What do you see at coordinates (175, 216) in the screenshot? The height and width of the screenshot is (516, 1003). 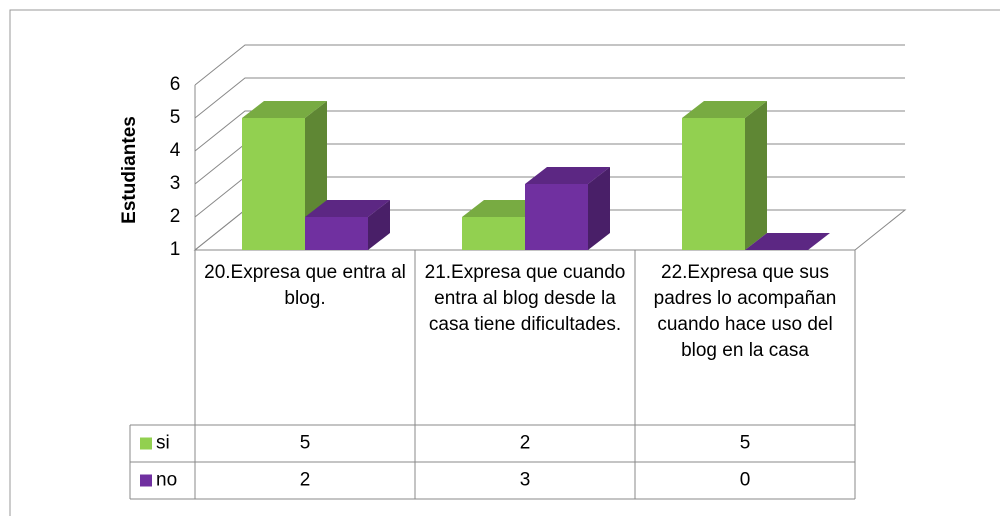 I see `y-tick-label: 2` at bounding box center [175, 216].